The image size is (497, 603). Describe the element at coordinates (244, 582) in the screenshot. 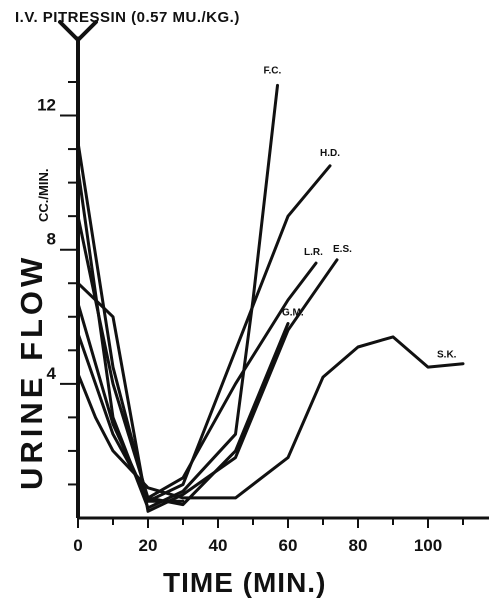

I see `x-axis-title: TIME (MIN.)` at that location.